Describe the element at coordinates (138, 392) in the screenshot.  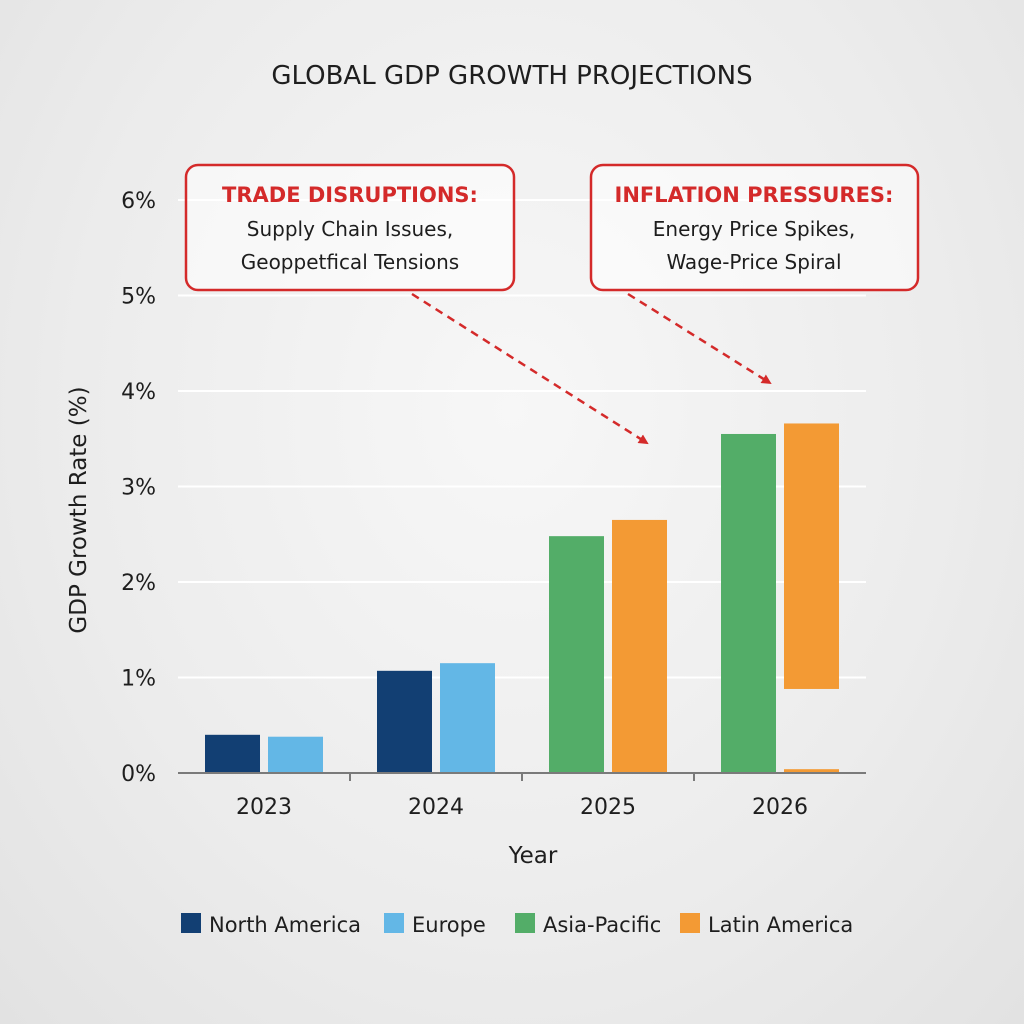
I see `y-tick-label: 4%` at that location.